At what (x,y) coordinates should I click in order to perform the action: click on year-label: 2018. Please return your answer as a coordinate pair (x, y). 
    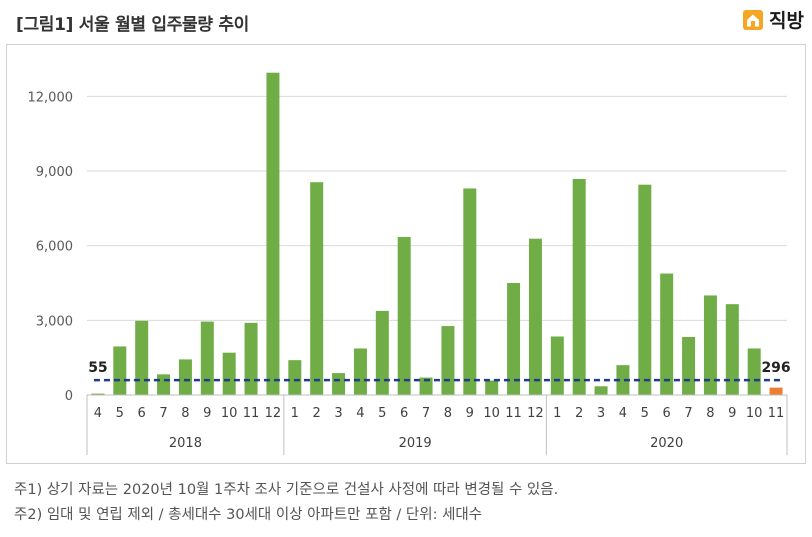
    Looking at the image, I should click on (185, 443).